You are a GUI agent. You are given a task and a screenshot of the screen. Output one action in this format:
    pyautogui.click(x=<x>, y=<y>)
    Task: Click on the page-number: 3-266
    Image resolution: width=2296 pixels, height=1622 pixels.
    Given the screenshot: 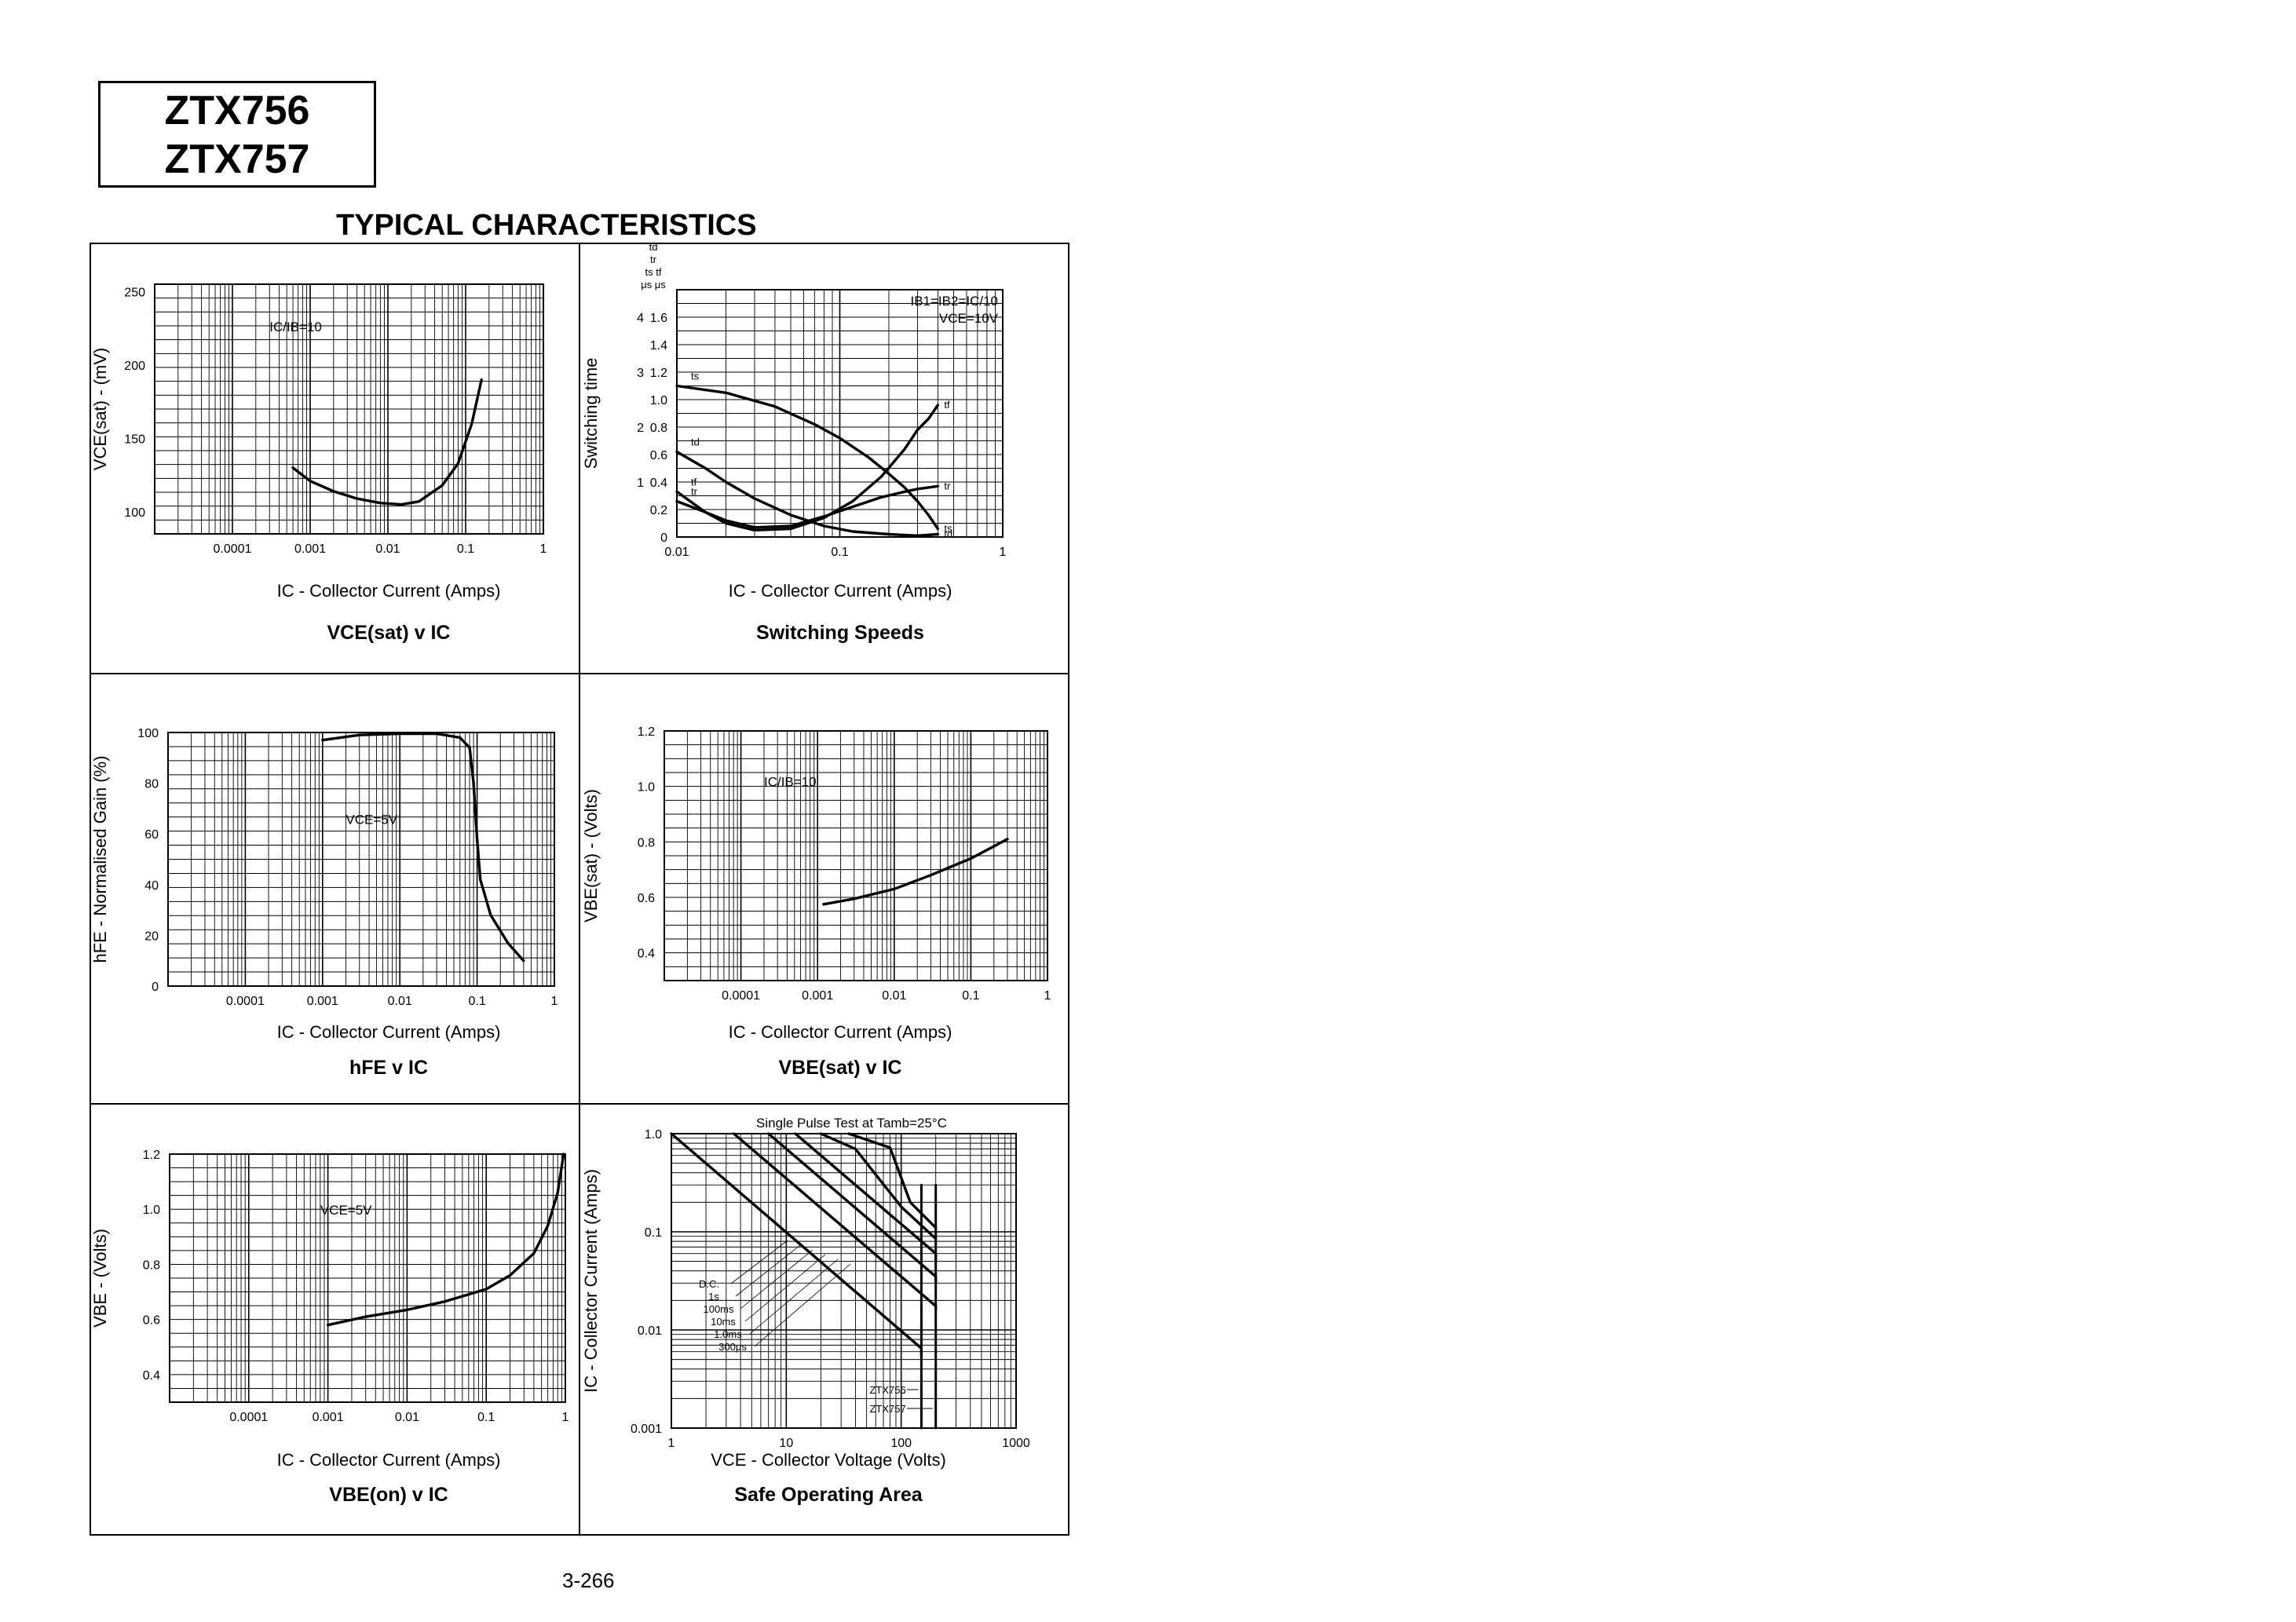 What is the action you would take?
    pyautogui.click(x=588, y=1580)
    